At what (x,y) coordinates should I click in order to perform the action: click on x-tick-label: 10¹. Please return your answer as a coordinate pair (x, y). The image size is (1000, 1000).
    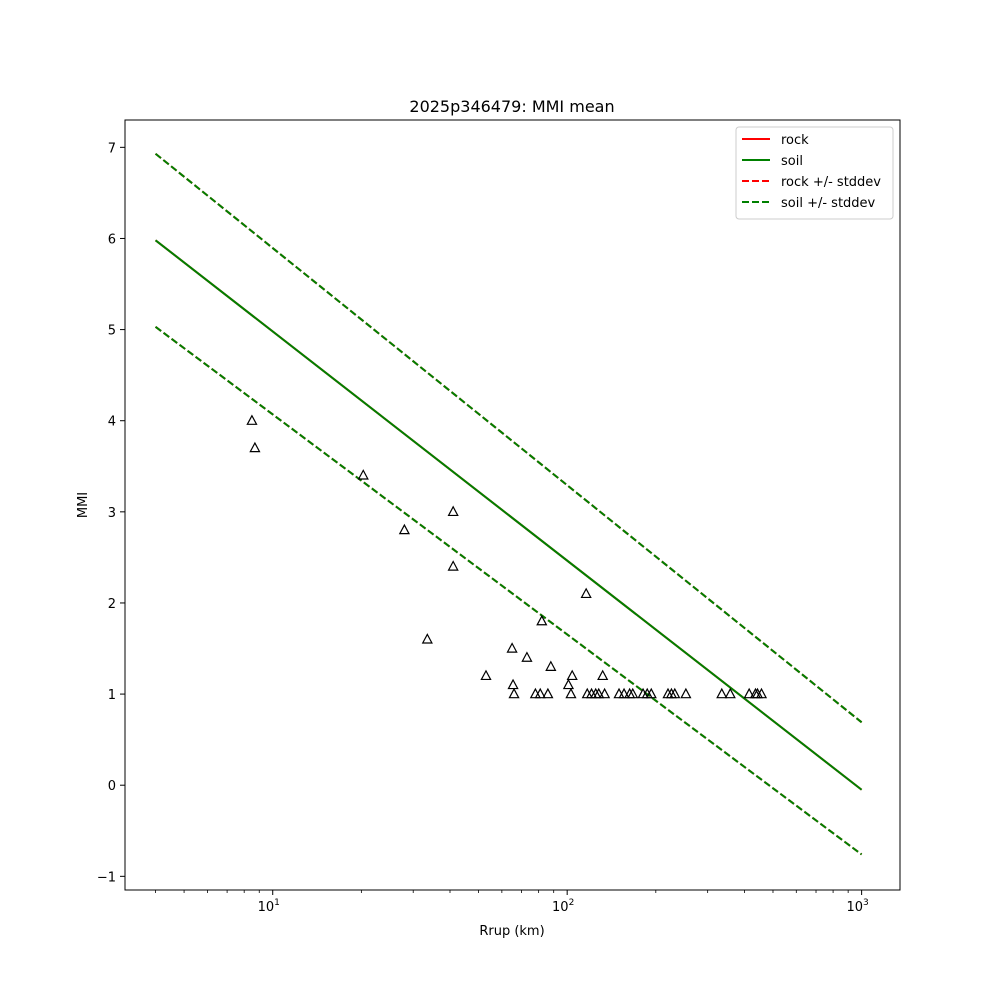
    Looking at the image, I should click on (269, 906).